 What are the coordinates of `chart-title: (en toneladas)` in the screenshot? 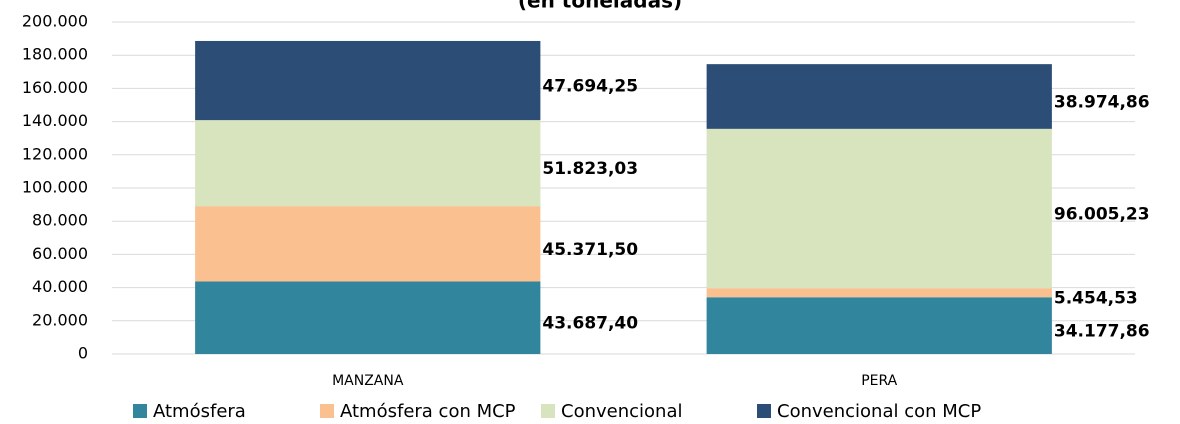 It's located at (600, 6).